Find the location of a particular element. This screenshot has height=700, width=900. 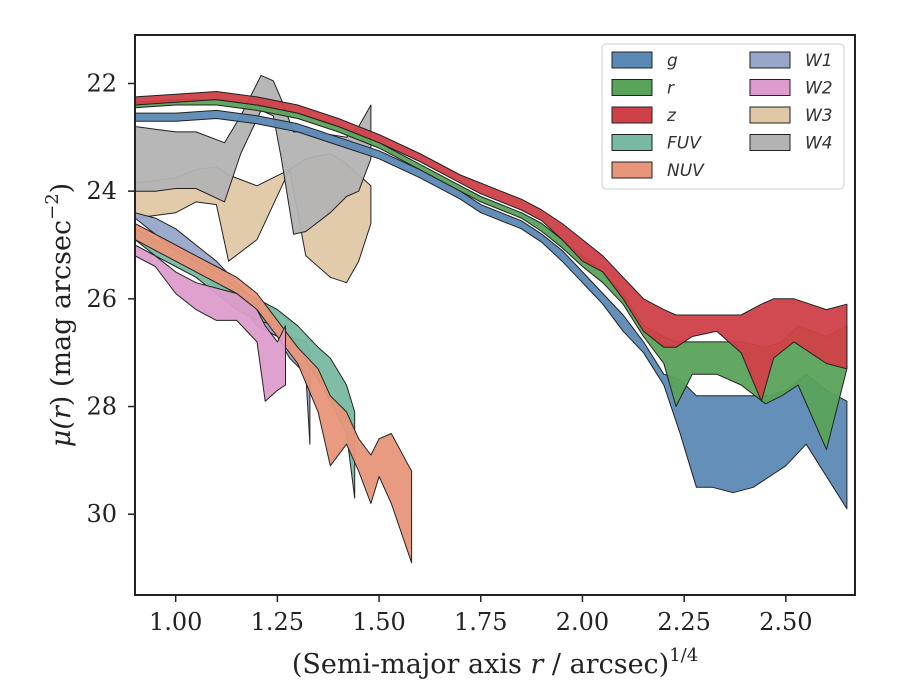

legend-label-fuv: FUV is located at coordinates (684, 144).